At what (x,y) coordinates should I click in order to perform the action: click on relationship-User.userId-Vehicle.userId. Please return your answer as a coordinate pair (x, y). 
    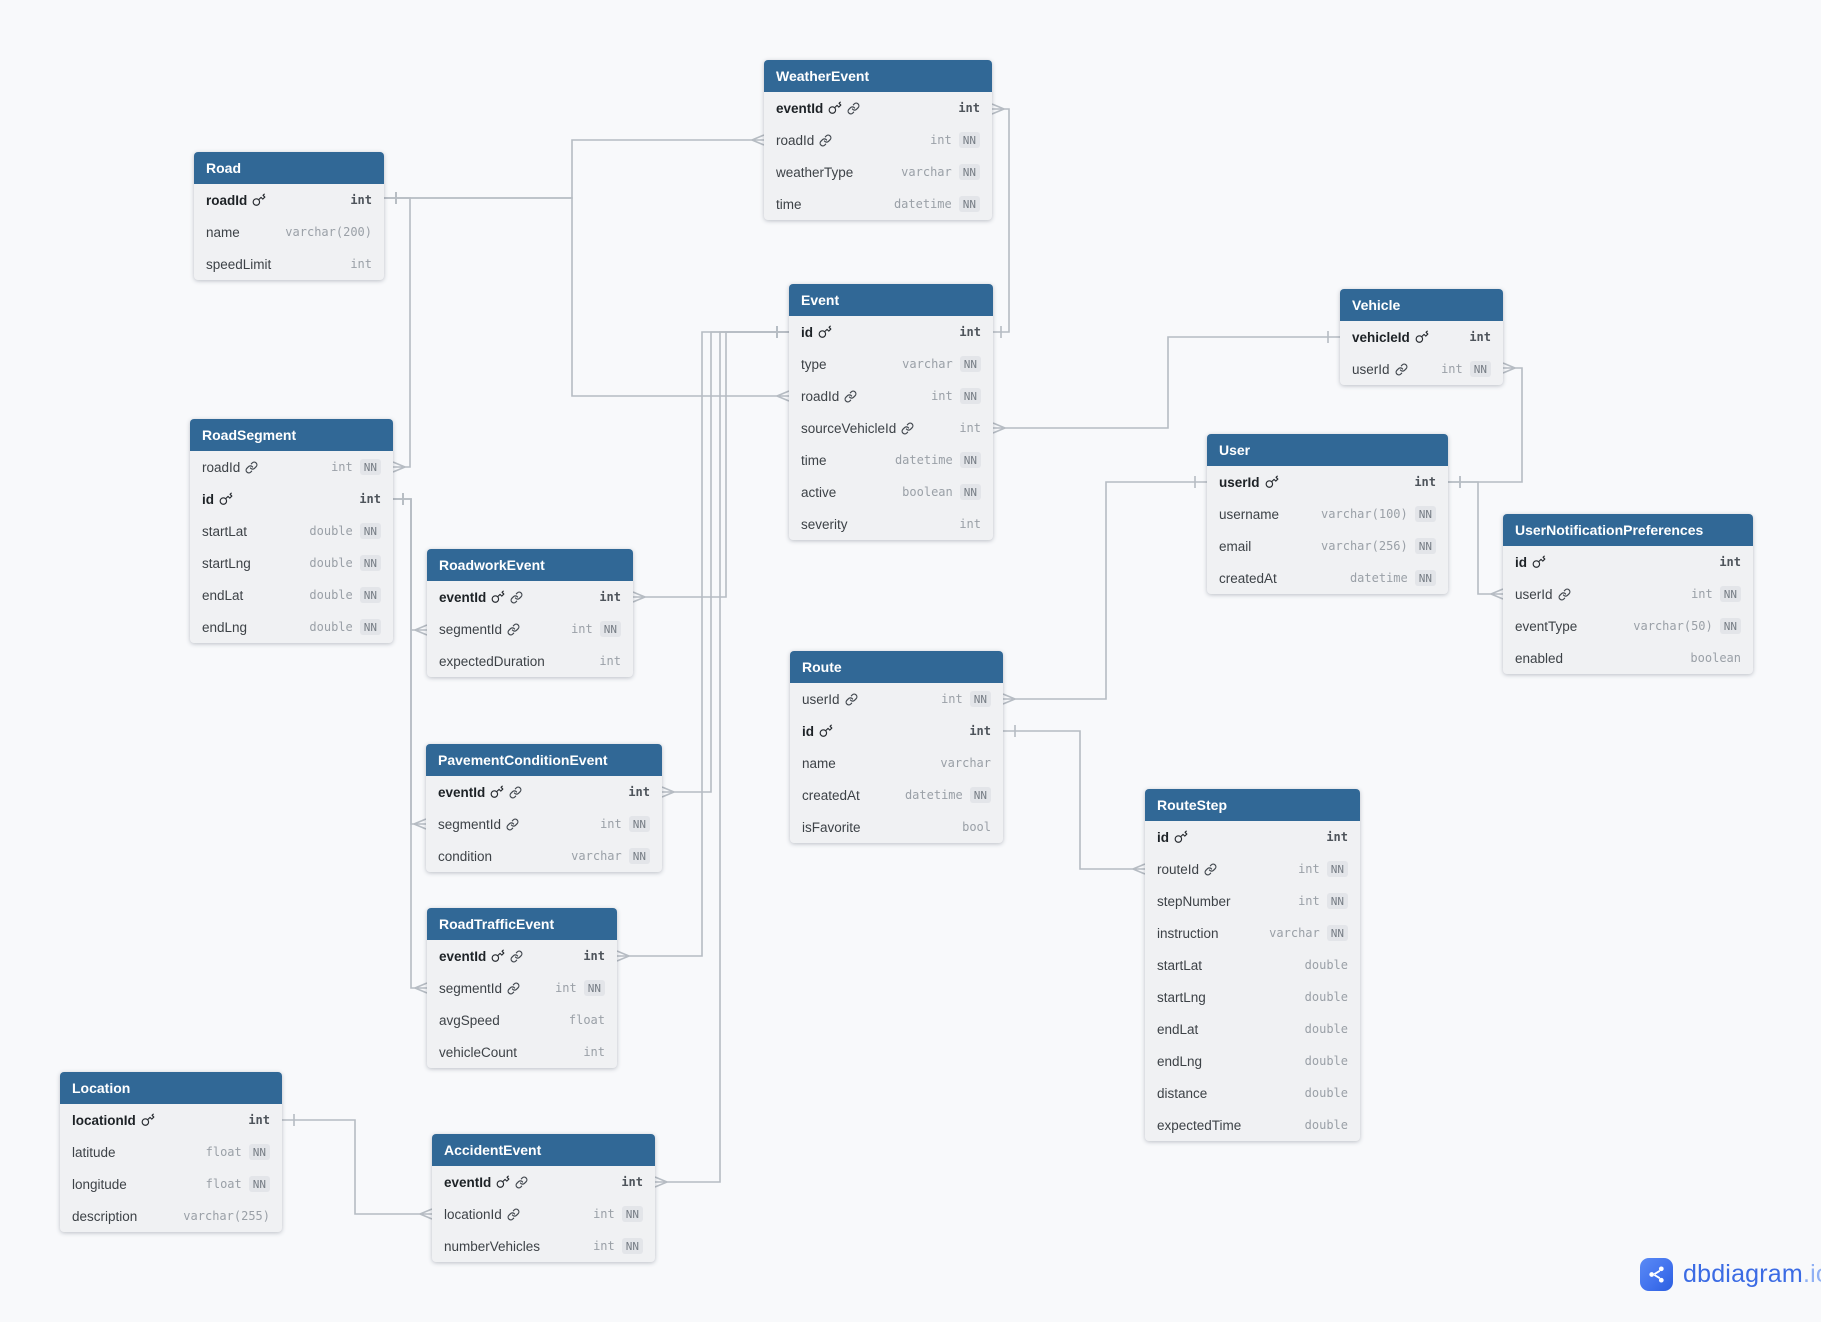
    Looking at the image, I should click on (1485, 425).